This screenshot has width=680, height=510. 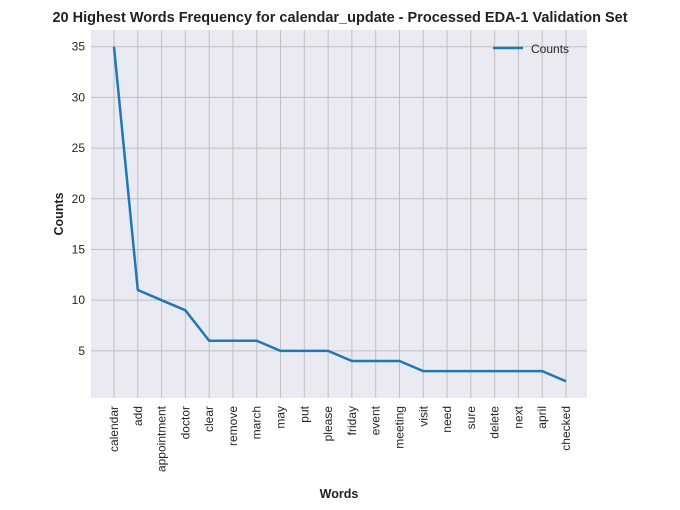 What do you see at coordinates (566, 428) in the screenshot?
I see `x-tick-label: checked` at bounding box center [566, 428].